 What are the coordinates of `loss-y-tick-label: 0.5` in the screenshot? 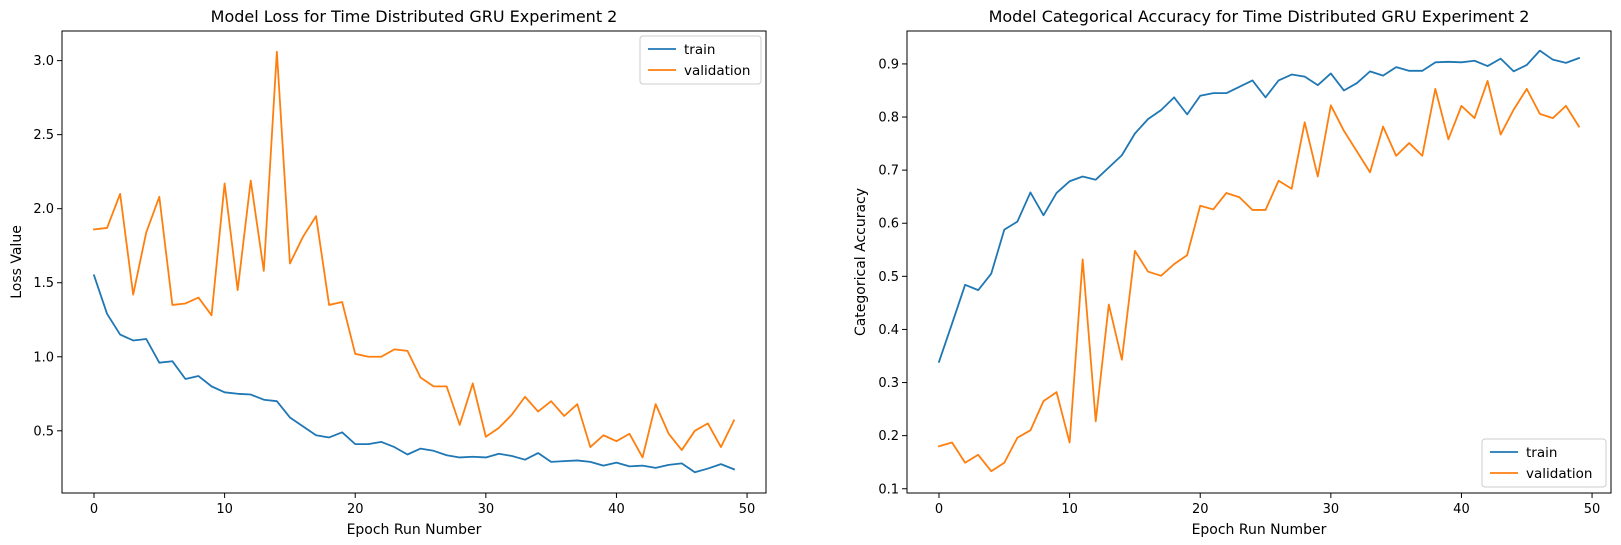 It's located at (43, 431).